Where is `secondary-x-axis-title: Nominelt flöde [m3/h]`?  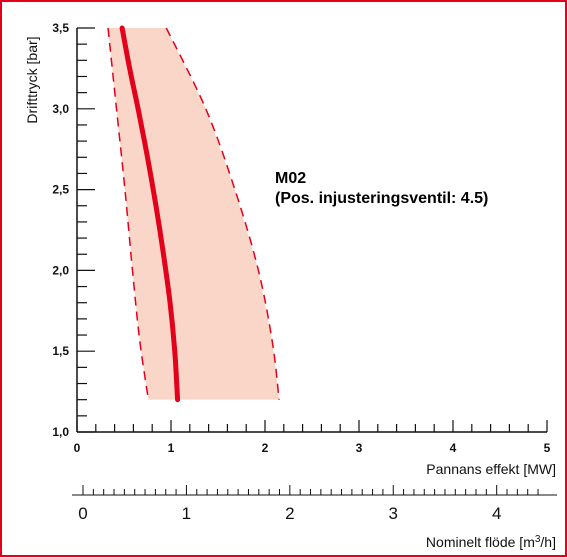 secondary-x-axis-title: Nominelt flöde [m3/h] is located at coordinates (491, 542).